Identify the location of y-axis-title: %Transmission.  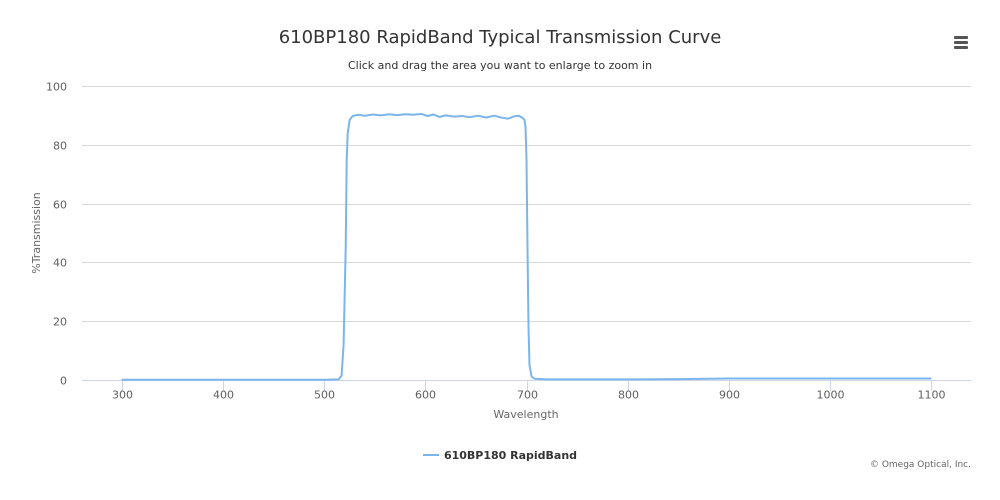
(36, 233).